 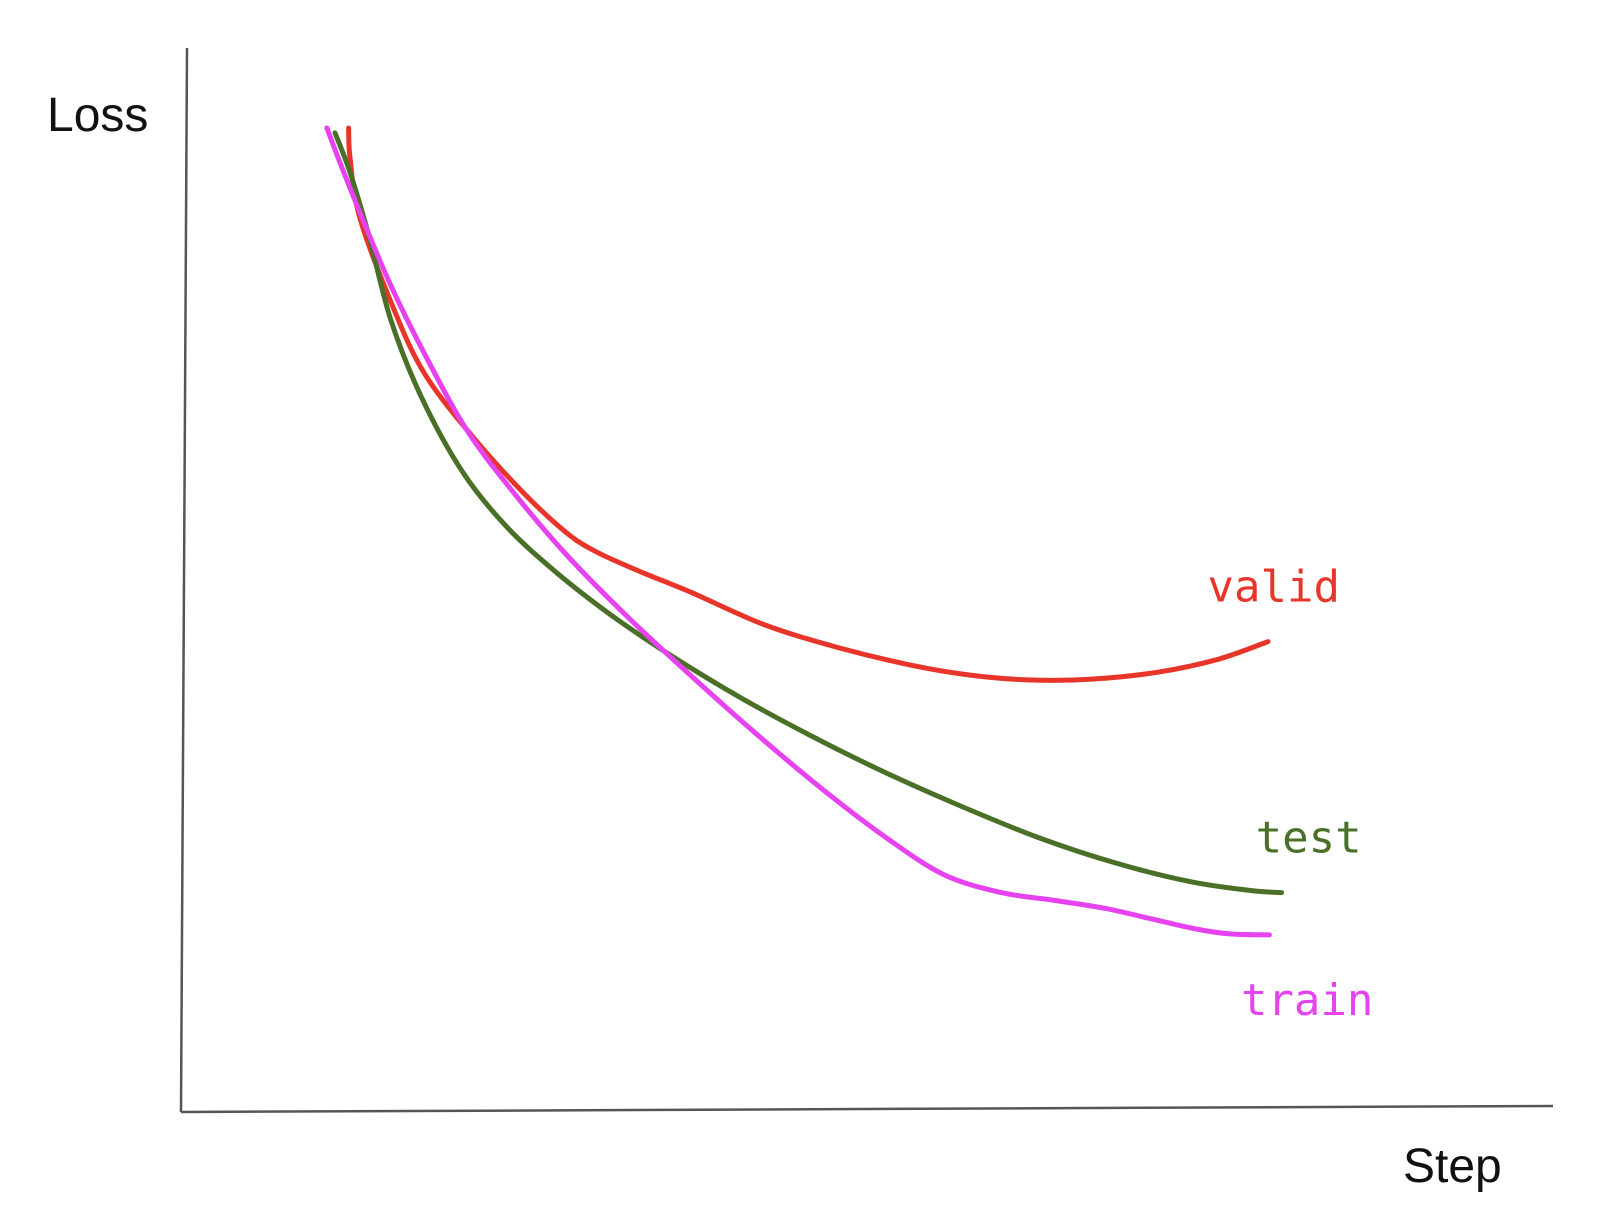 I want to click on y-axis-label: Loss, so click(x=97, y=115).